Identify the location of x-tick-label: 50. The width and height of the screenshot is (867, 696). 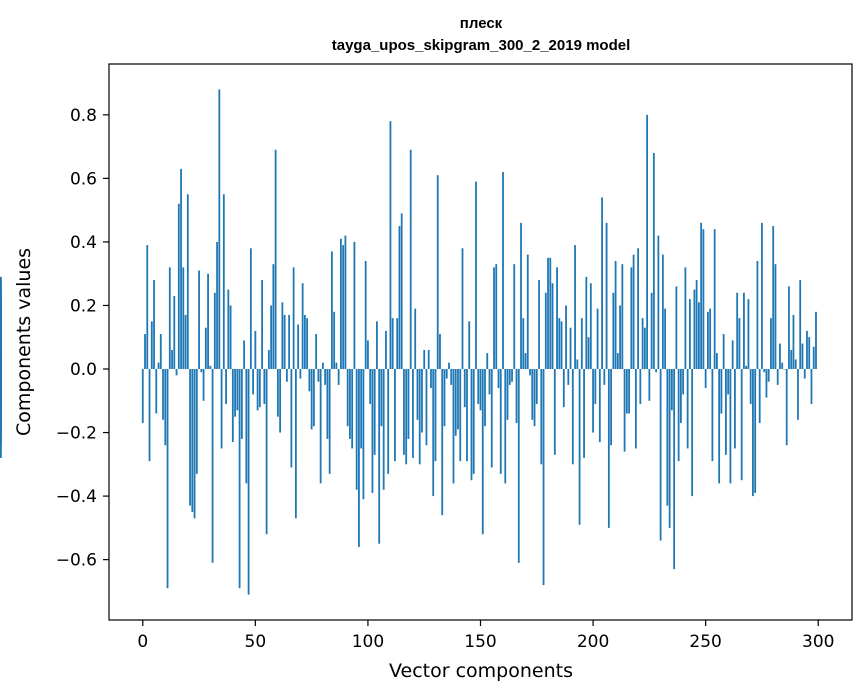
(256, 642).